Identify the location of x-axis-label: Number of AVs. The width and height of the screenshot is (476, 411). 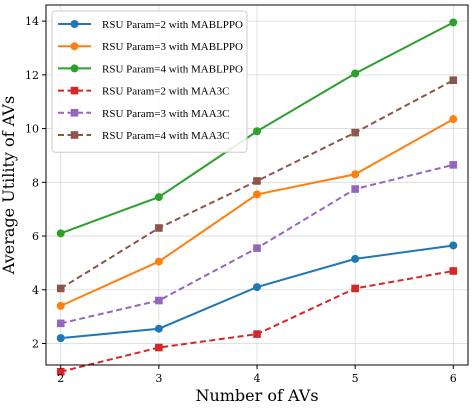
(256, 395).